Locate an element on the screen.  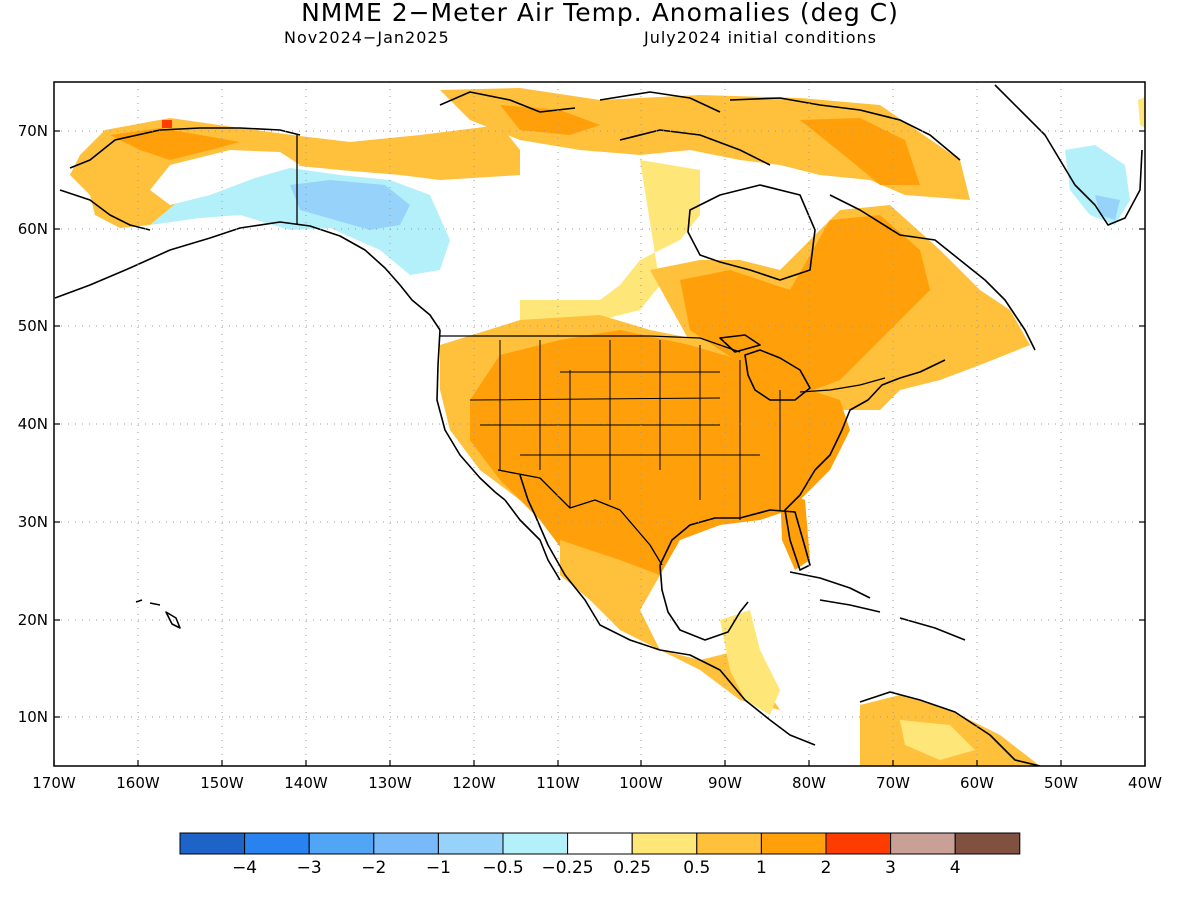
lat-label: 40N is located at coordinates (33, 424).